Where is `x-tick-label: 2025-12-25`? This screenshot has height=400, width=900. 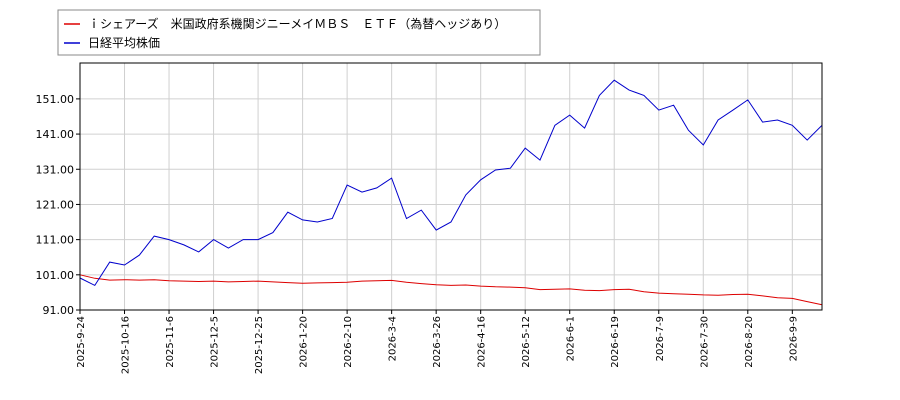
x-tick-label: 2025-12-25 is located at coordinates (259, 345).